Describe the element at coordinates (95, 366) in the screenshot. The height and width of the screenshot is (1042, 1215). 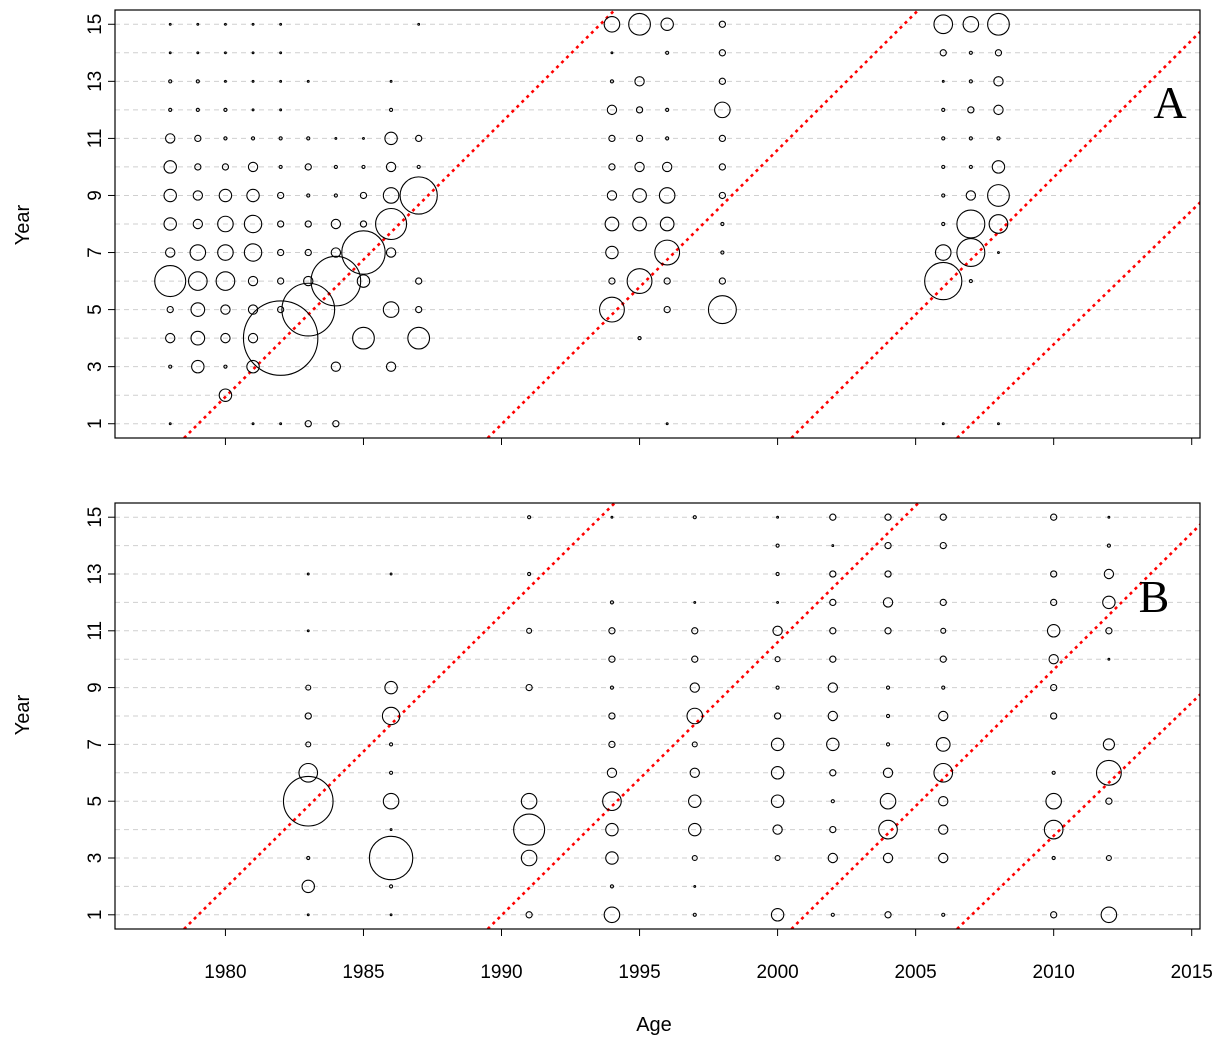
I see `y-tick-label: 3` at that location.